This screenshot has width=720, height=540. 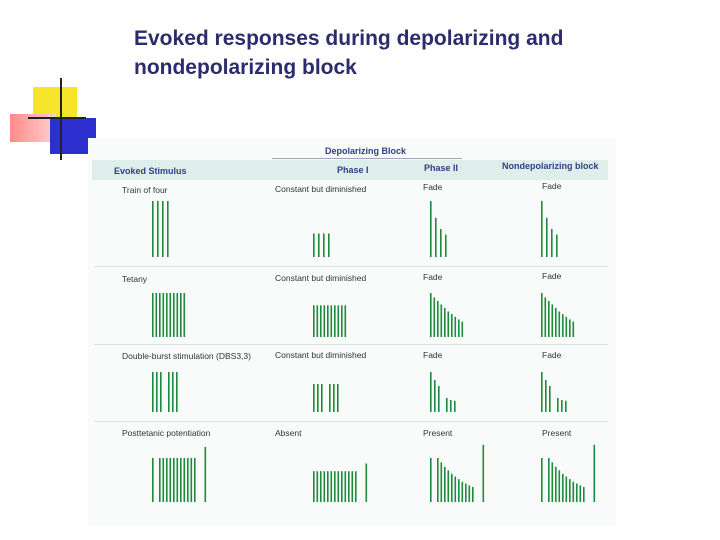 What do you see at coordinates (552, 355) in the screenshot?
I see `row-3-nondepolarizing: Fade` at bounding box center [552, 355].